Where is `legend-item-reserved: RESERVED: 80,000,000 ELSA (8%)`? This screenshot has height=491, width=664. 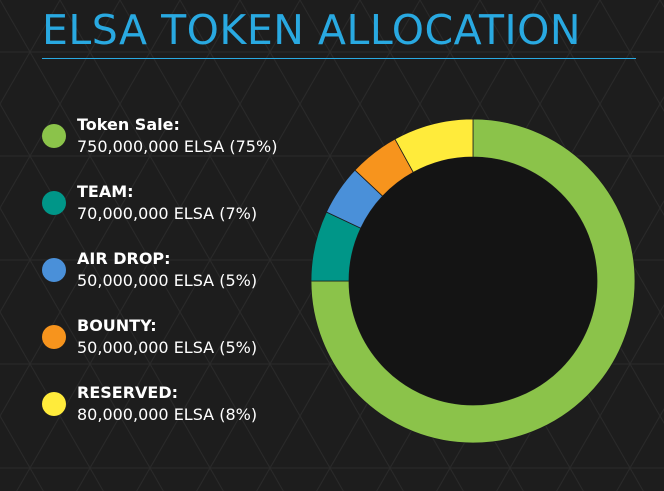 legend-item-reserved: RESERVED: 80,000,000 ELSA (8%) is located at coordinates (182, 405).